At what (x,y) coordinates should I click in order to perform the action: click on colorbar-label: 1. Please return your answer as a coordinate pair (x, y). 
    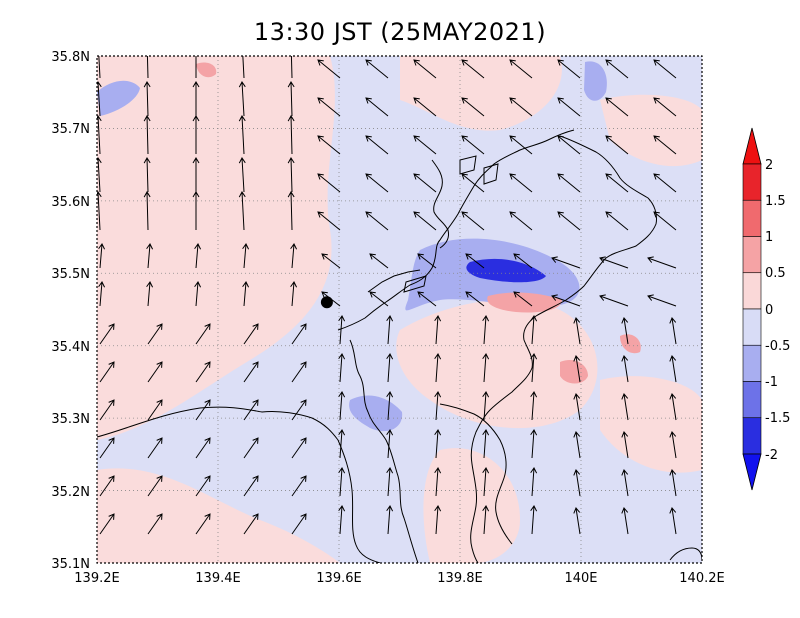
    Looking at the image, I should click on (769, 237).